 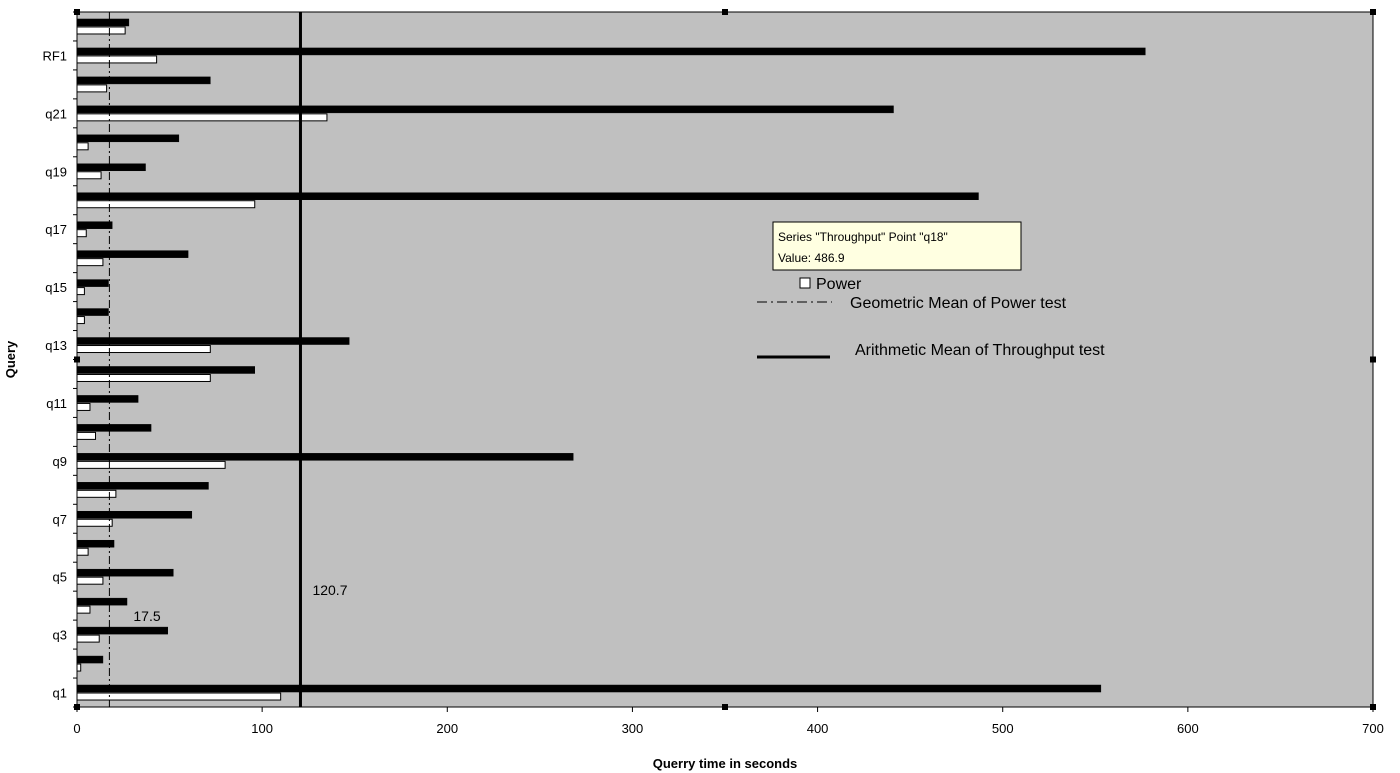 What do you see at coordinates (94, 225) in the screenshot?
I see `throughput-bar-q17` at bounding box center [94, 225].